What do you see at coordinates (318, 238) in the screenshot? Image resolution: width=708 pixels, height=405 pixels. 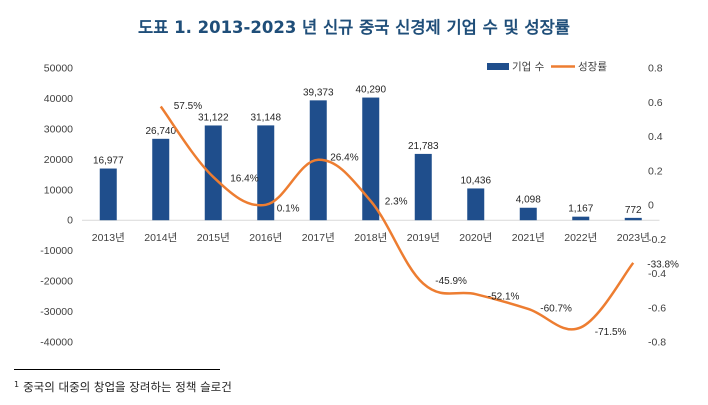 I see `x-tick-label: 2017년` at bounding box center [318, 238].